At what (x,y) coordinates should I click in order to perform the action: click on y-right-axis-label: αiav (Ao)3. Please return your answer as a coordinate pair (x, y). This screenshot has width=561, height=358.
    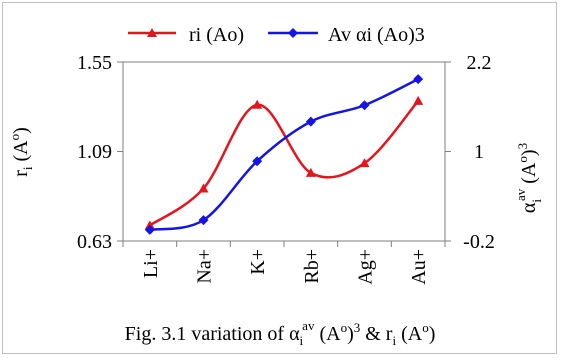
    Looking at the image, I should click on (528, 178).